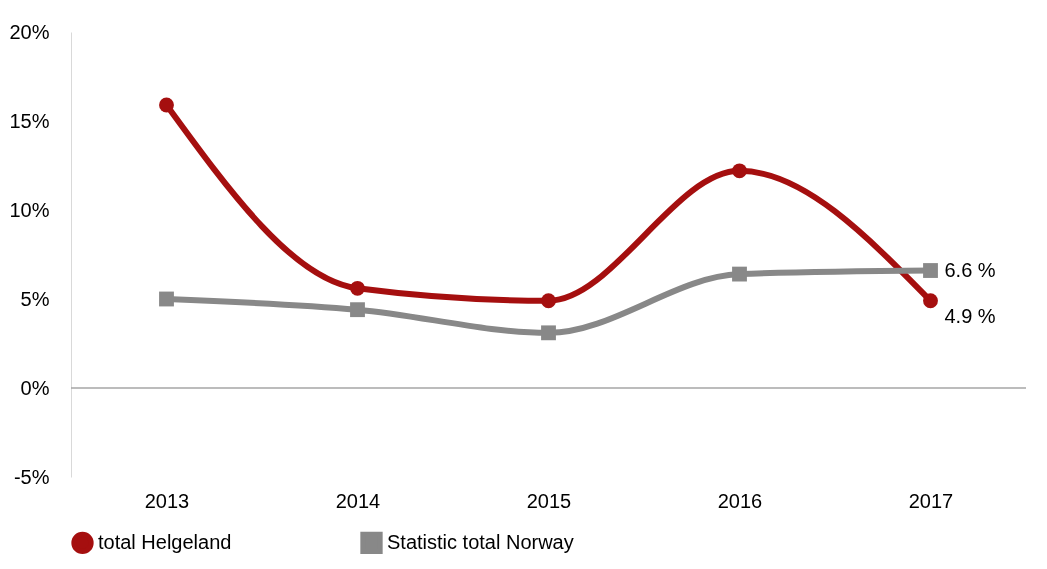 This screenshot has width=1047, height=569. I want to click on x-tick-label: 2014, so click(358, 500).